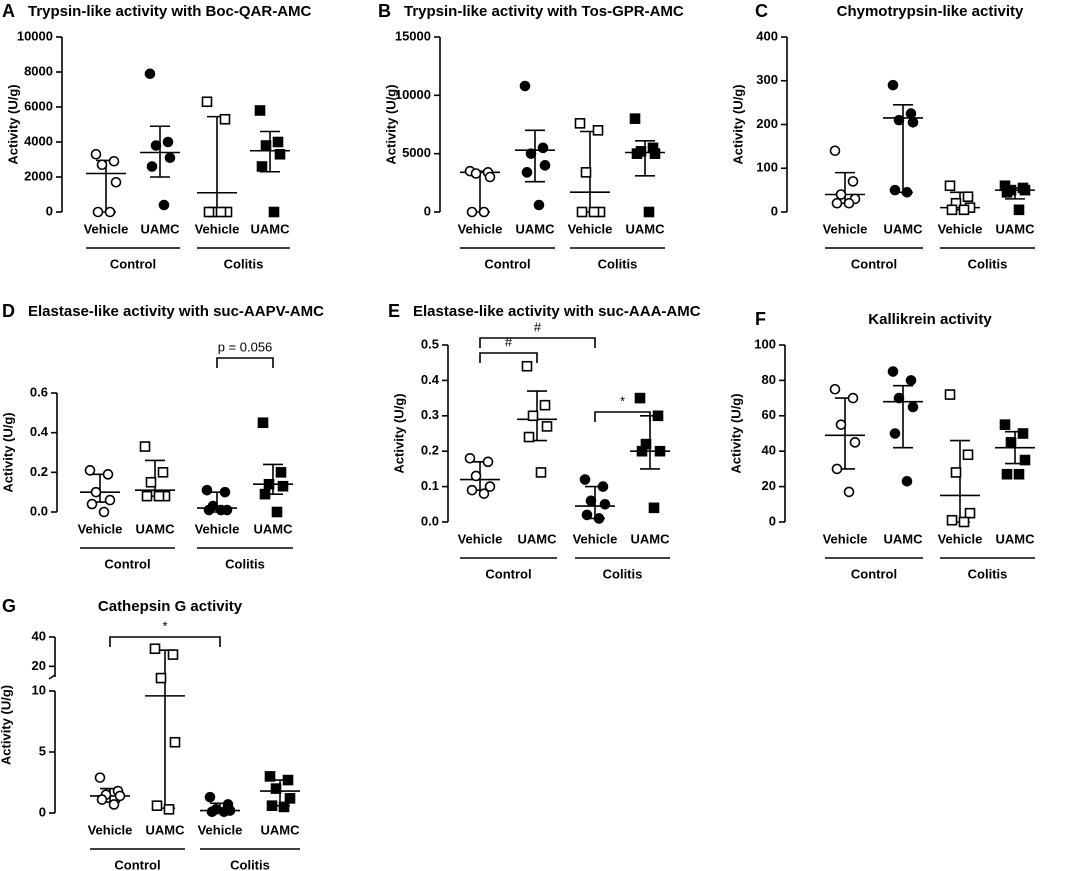 The image size is (1072, 871). What do you see at coordinates (769, 485) in the screenshot?
I see `y-tick-label: 20` at bounding box center [769, 485].